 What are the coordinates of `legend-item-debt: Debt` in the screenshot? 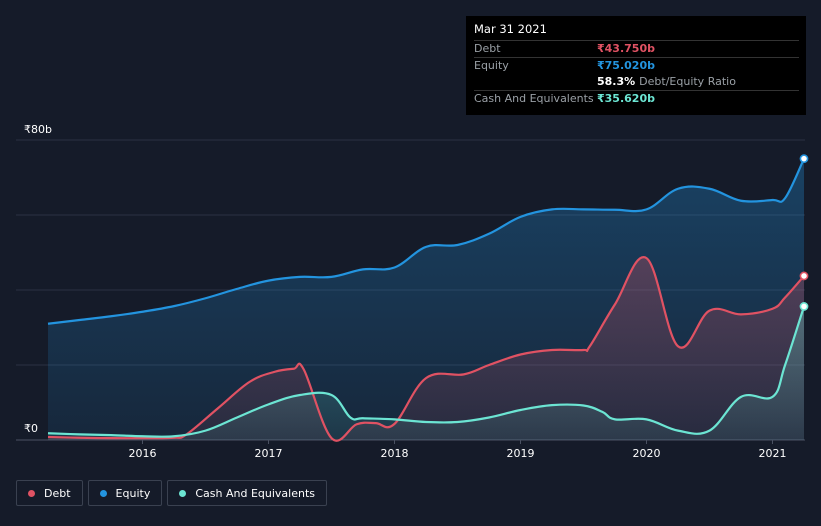 It's located at (49, 493).